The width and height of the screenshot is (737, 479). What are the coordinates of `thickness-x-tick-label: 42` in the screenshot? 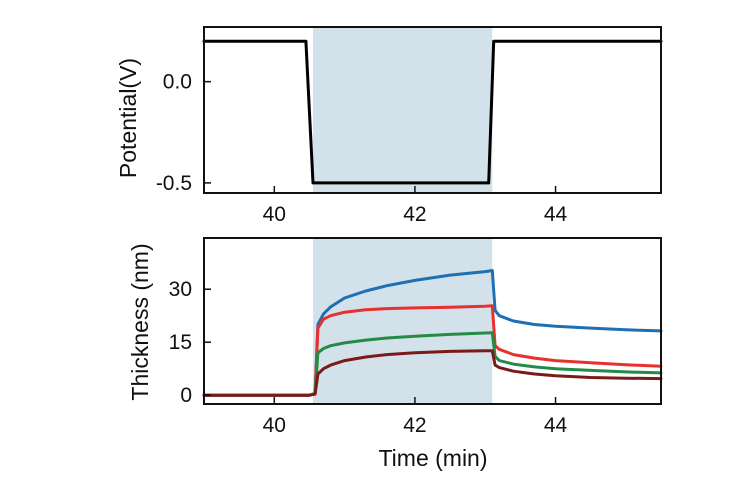 It's located at (414, 425).